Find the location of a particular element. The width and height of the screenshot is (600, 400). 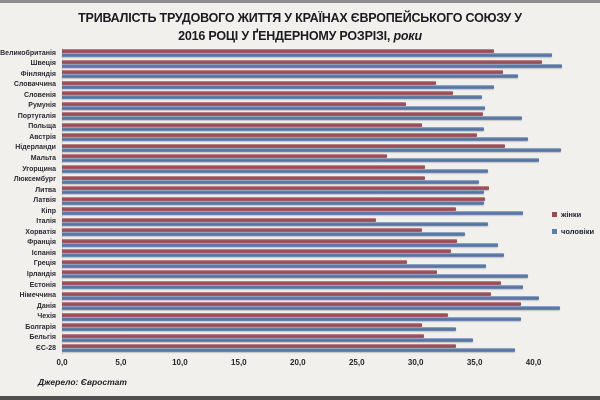

x-tick-label: 25,0 is located at coordinates (356, 362).